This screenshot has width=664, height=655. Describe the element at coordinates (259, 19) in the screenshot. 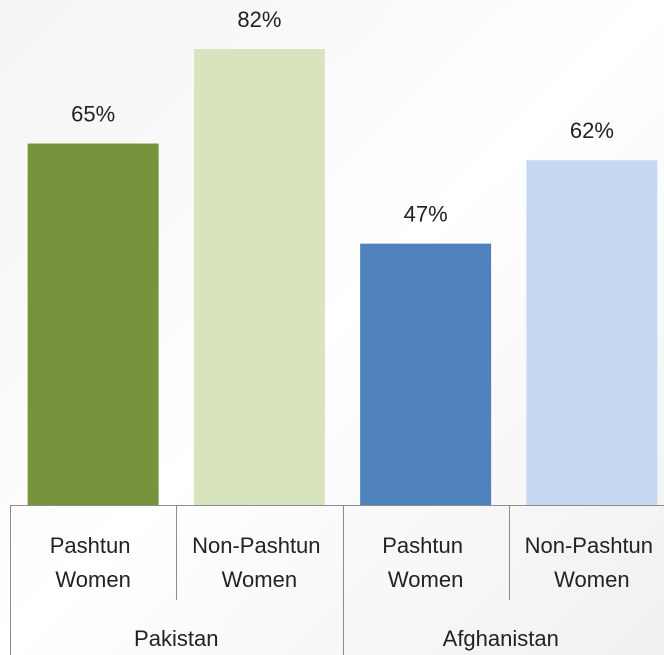

I see `value-label: 82%` at that location.